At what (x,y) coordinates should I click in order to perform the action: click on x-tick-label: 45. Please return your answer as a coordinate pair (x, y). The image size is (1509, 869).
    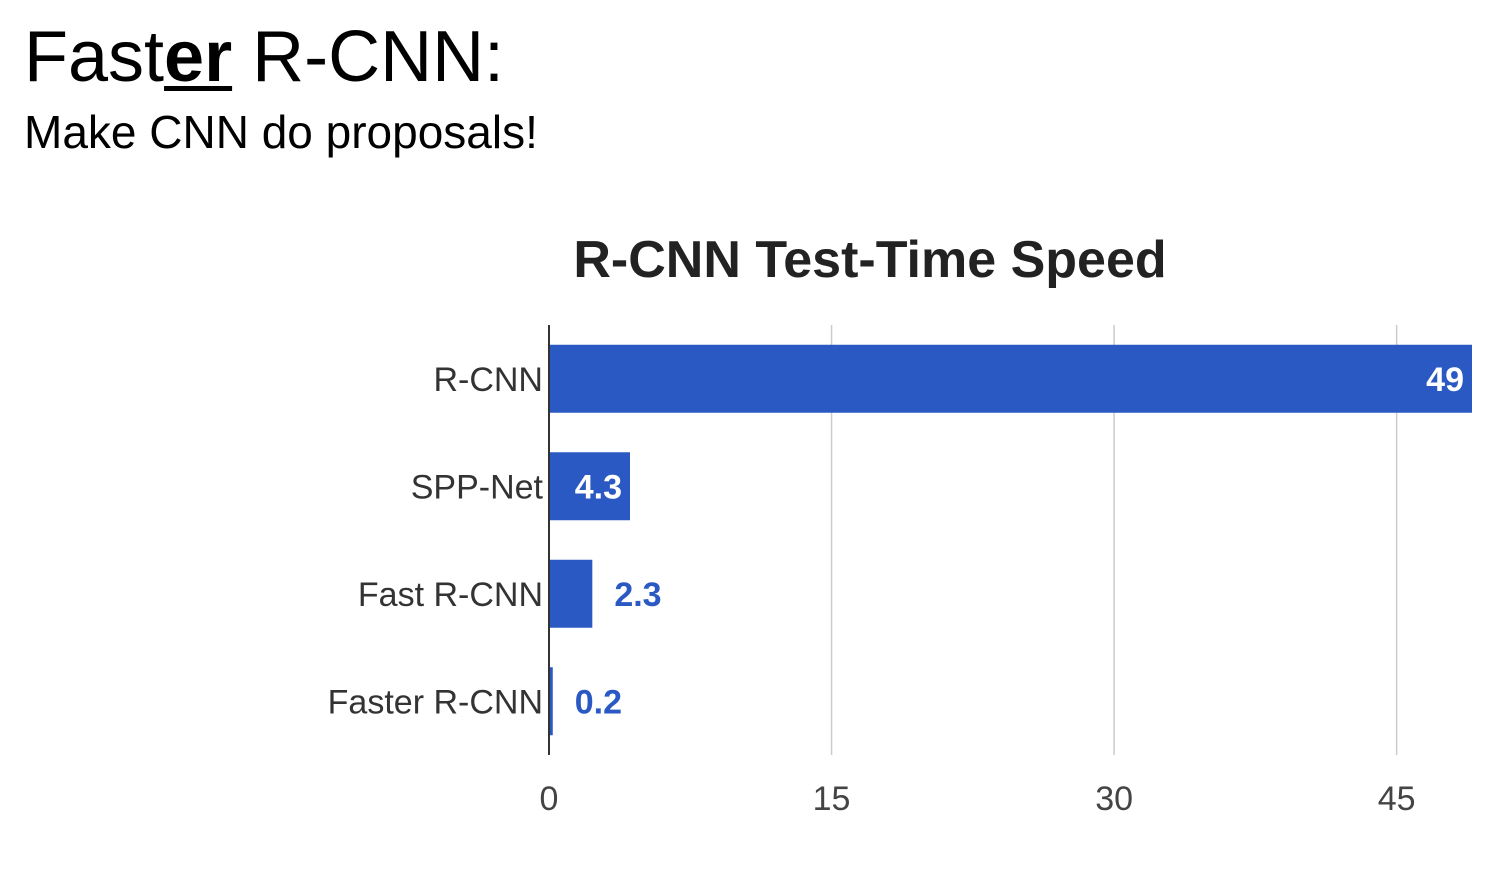
    Looking at the image, I should click on (1397, 799).